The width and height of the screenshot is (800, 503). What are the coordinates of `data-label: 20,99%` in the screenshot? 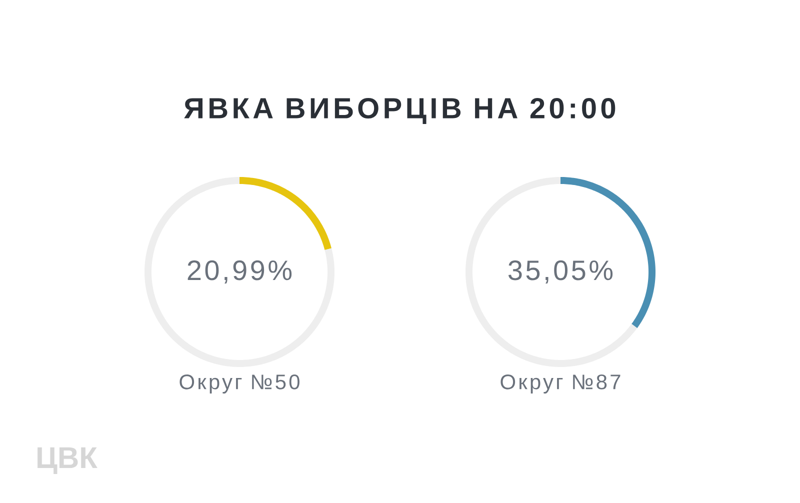 It's located at (240, 272).